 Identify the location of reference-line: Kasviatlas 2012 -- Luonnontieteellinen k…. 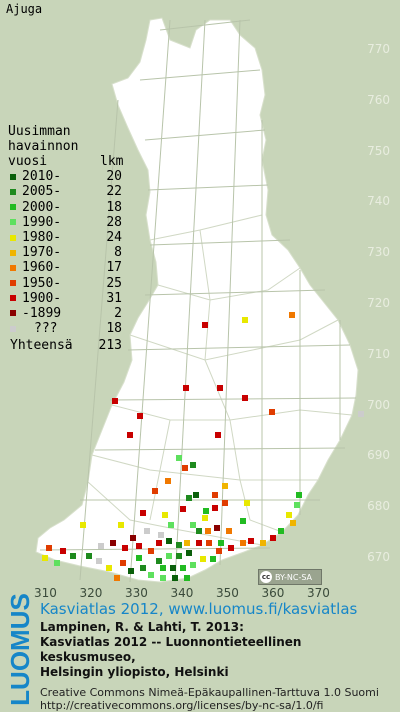
(171, 649).